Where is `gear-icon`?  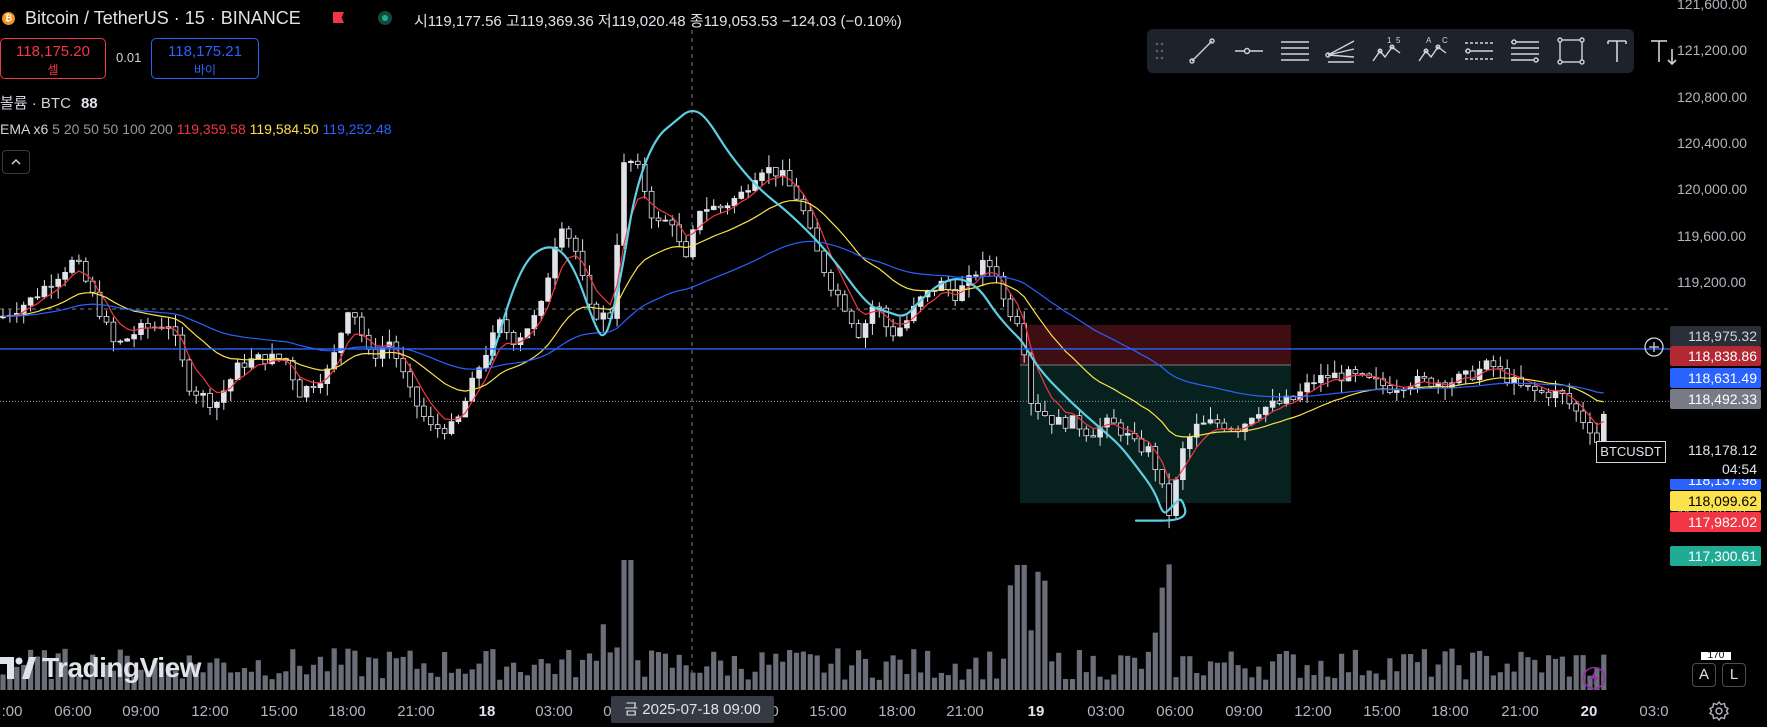 gear-icon is located at coordinates (1719, 711).